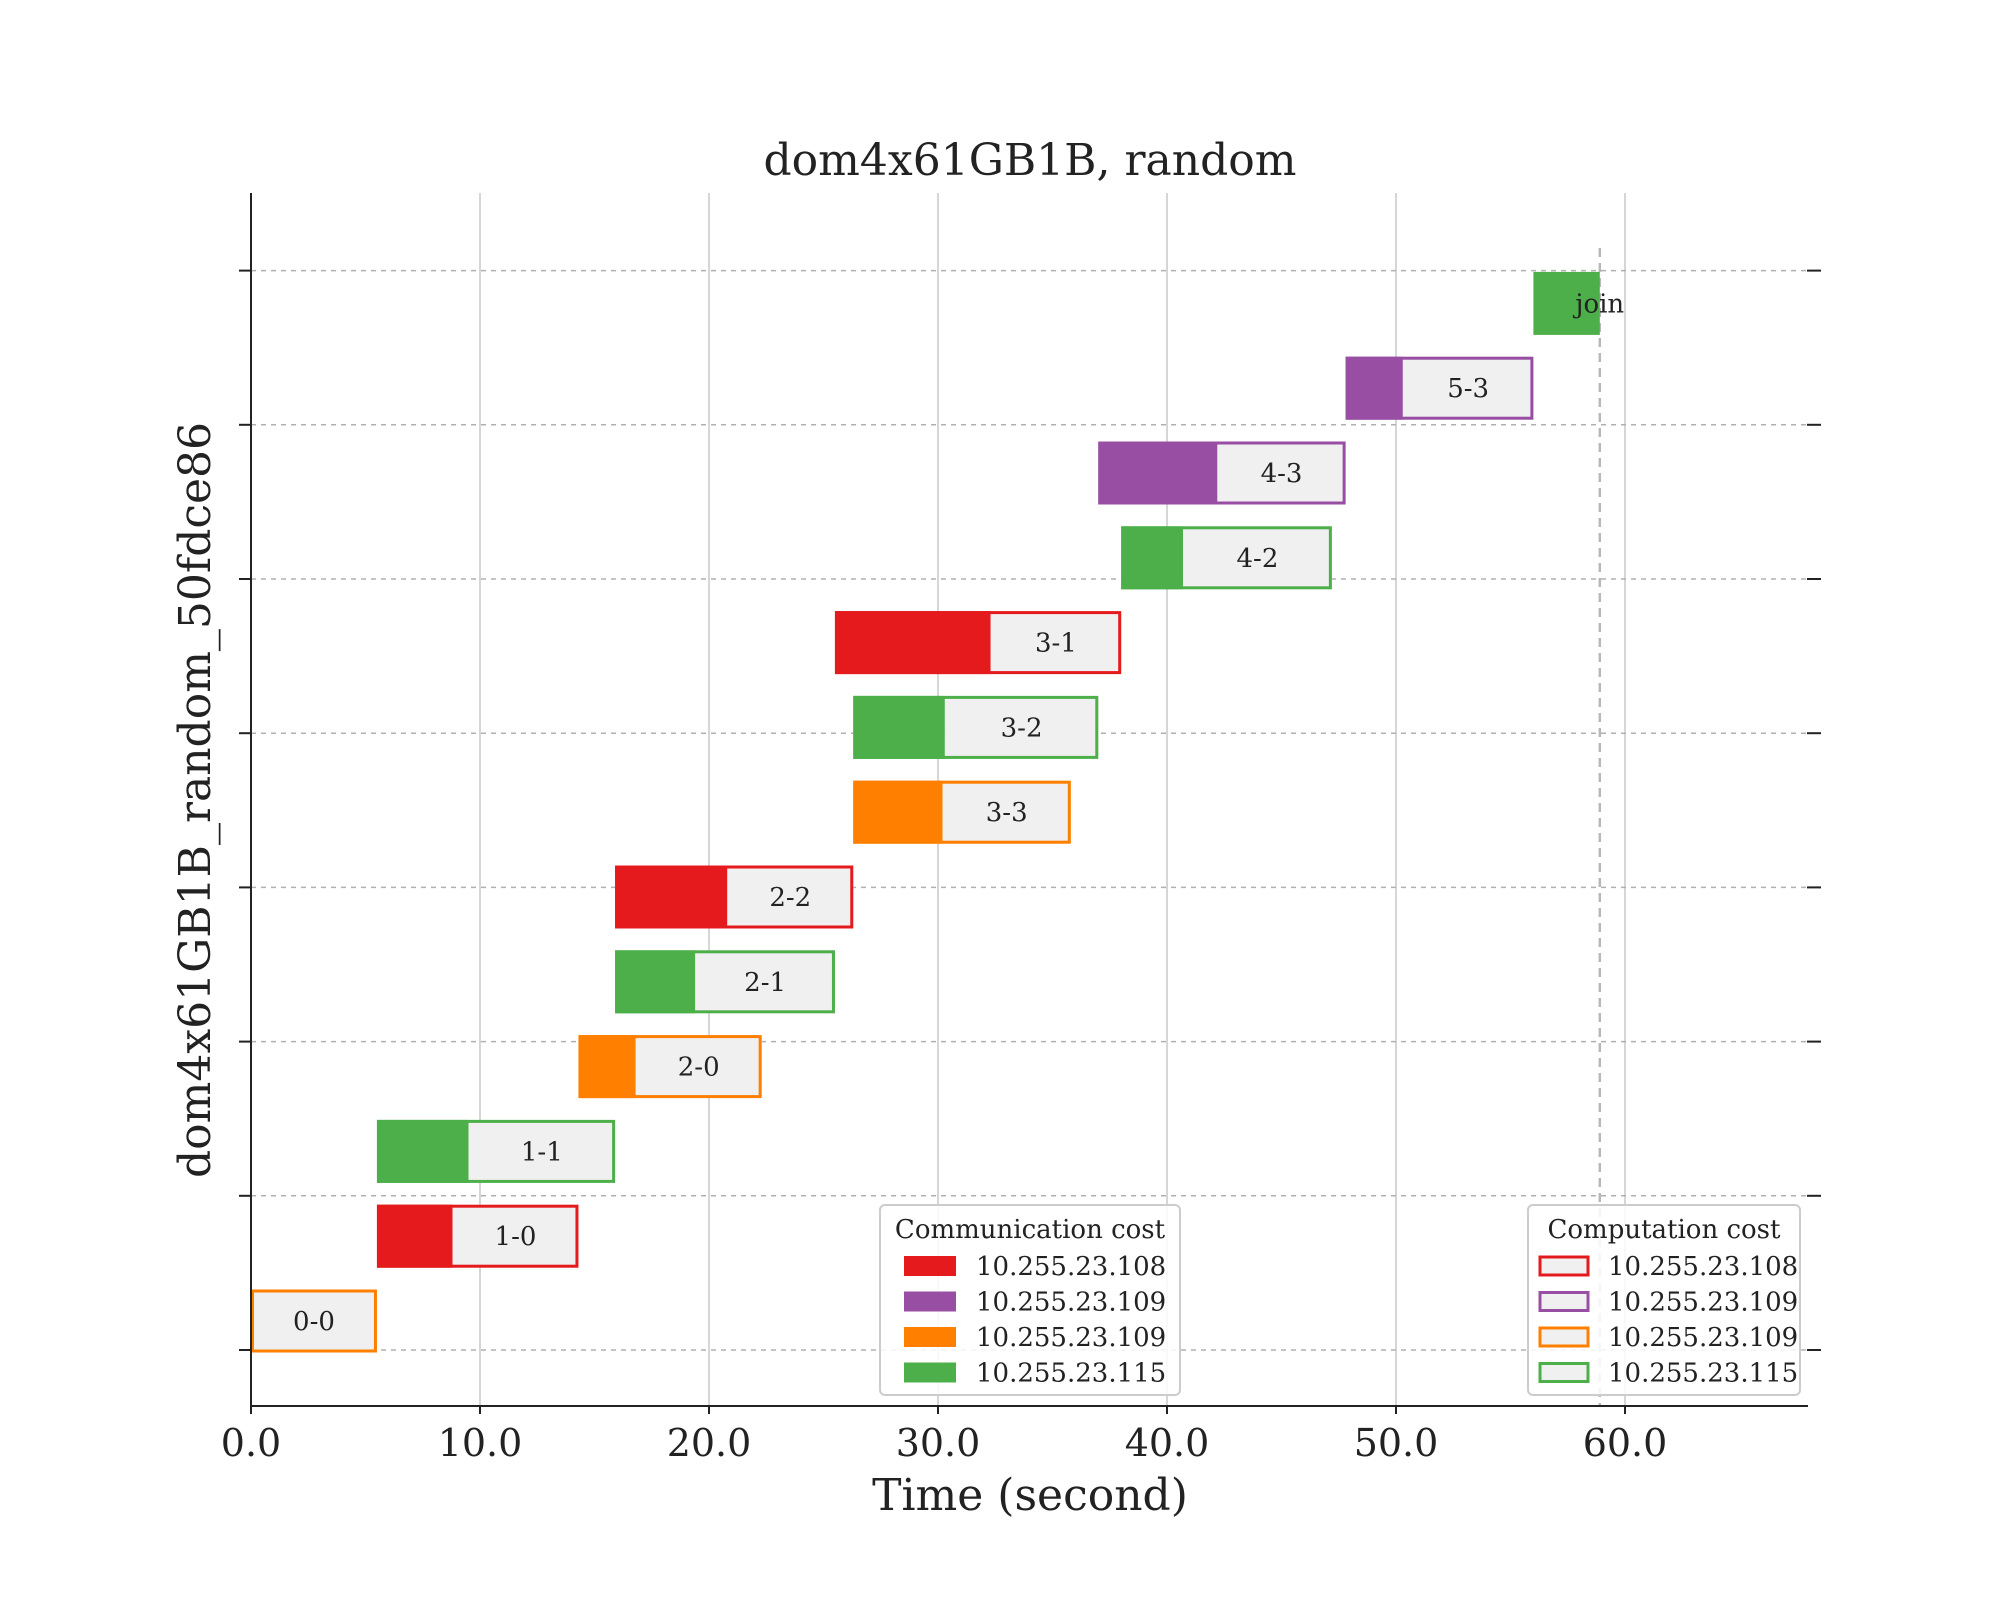 Image resolution: width=2000 pixels, height=1600 pixels. I want to click on task-label: 1-0, so click(516, 1237).